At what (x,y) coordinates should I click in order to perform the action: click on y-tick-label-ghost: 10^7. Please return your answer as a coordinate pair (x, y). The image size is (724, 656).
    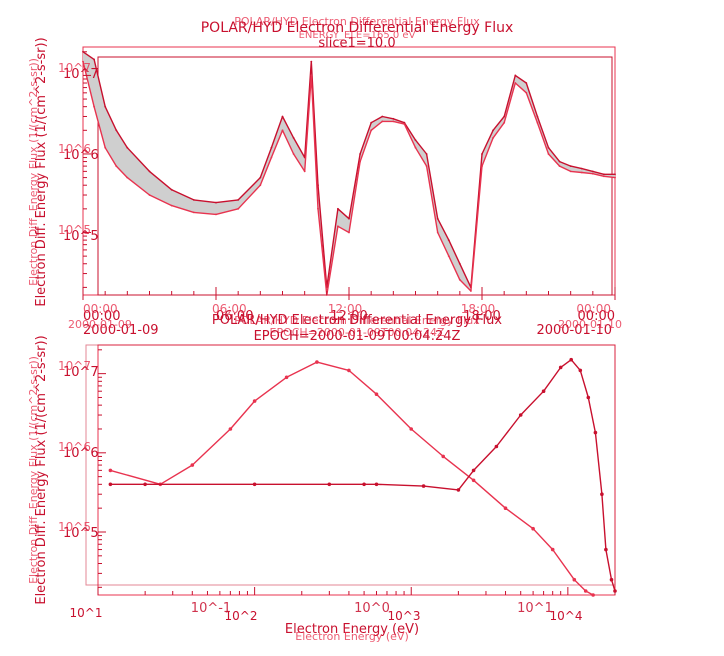
    Looking at the image, I should click on (74, 68).